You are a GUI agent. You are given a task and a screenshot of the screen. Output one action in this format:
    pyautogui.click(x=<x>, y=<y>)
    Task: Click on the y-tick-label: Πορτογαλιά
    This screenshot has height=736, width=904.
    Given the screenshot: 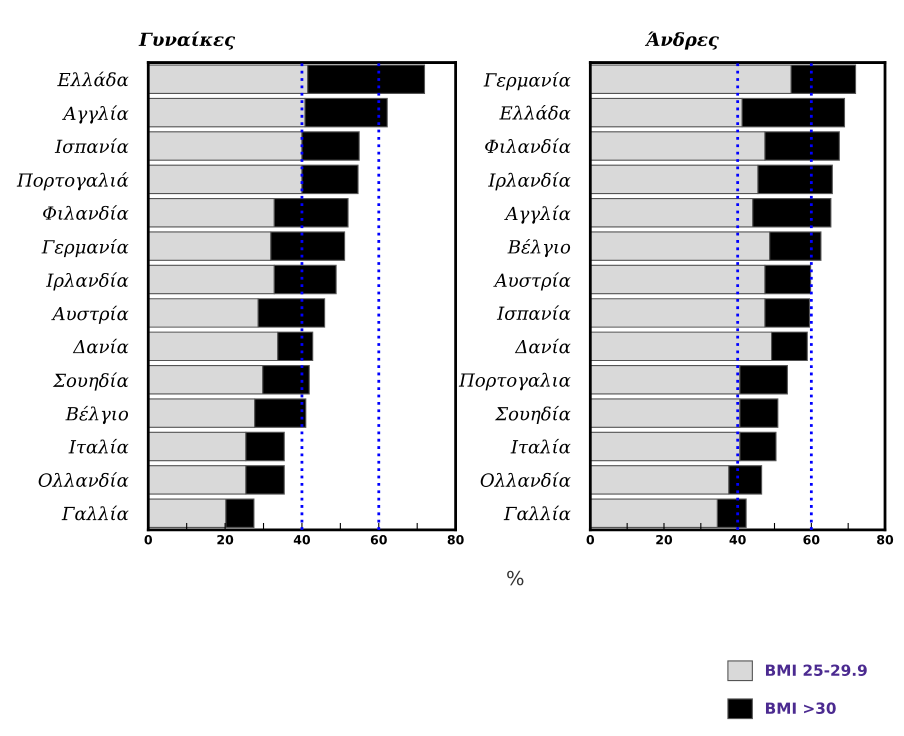 What is the action you would take?
    pyautogui.click(x=72, y=181)
    